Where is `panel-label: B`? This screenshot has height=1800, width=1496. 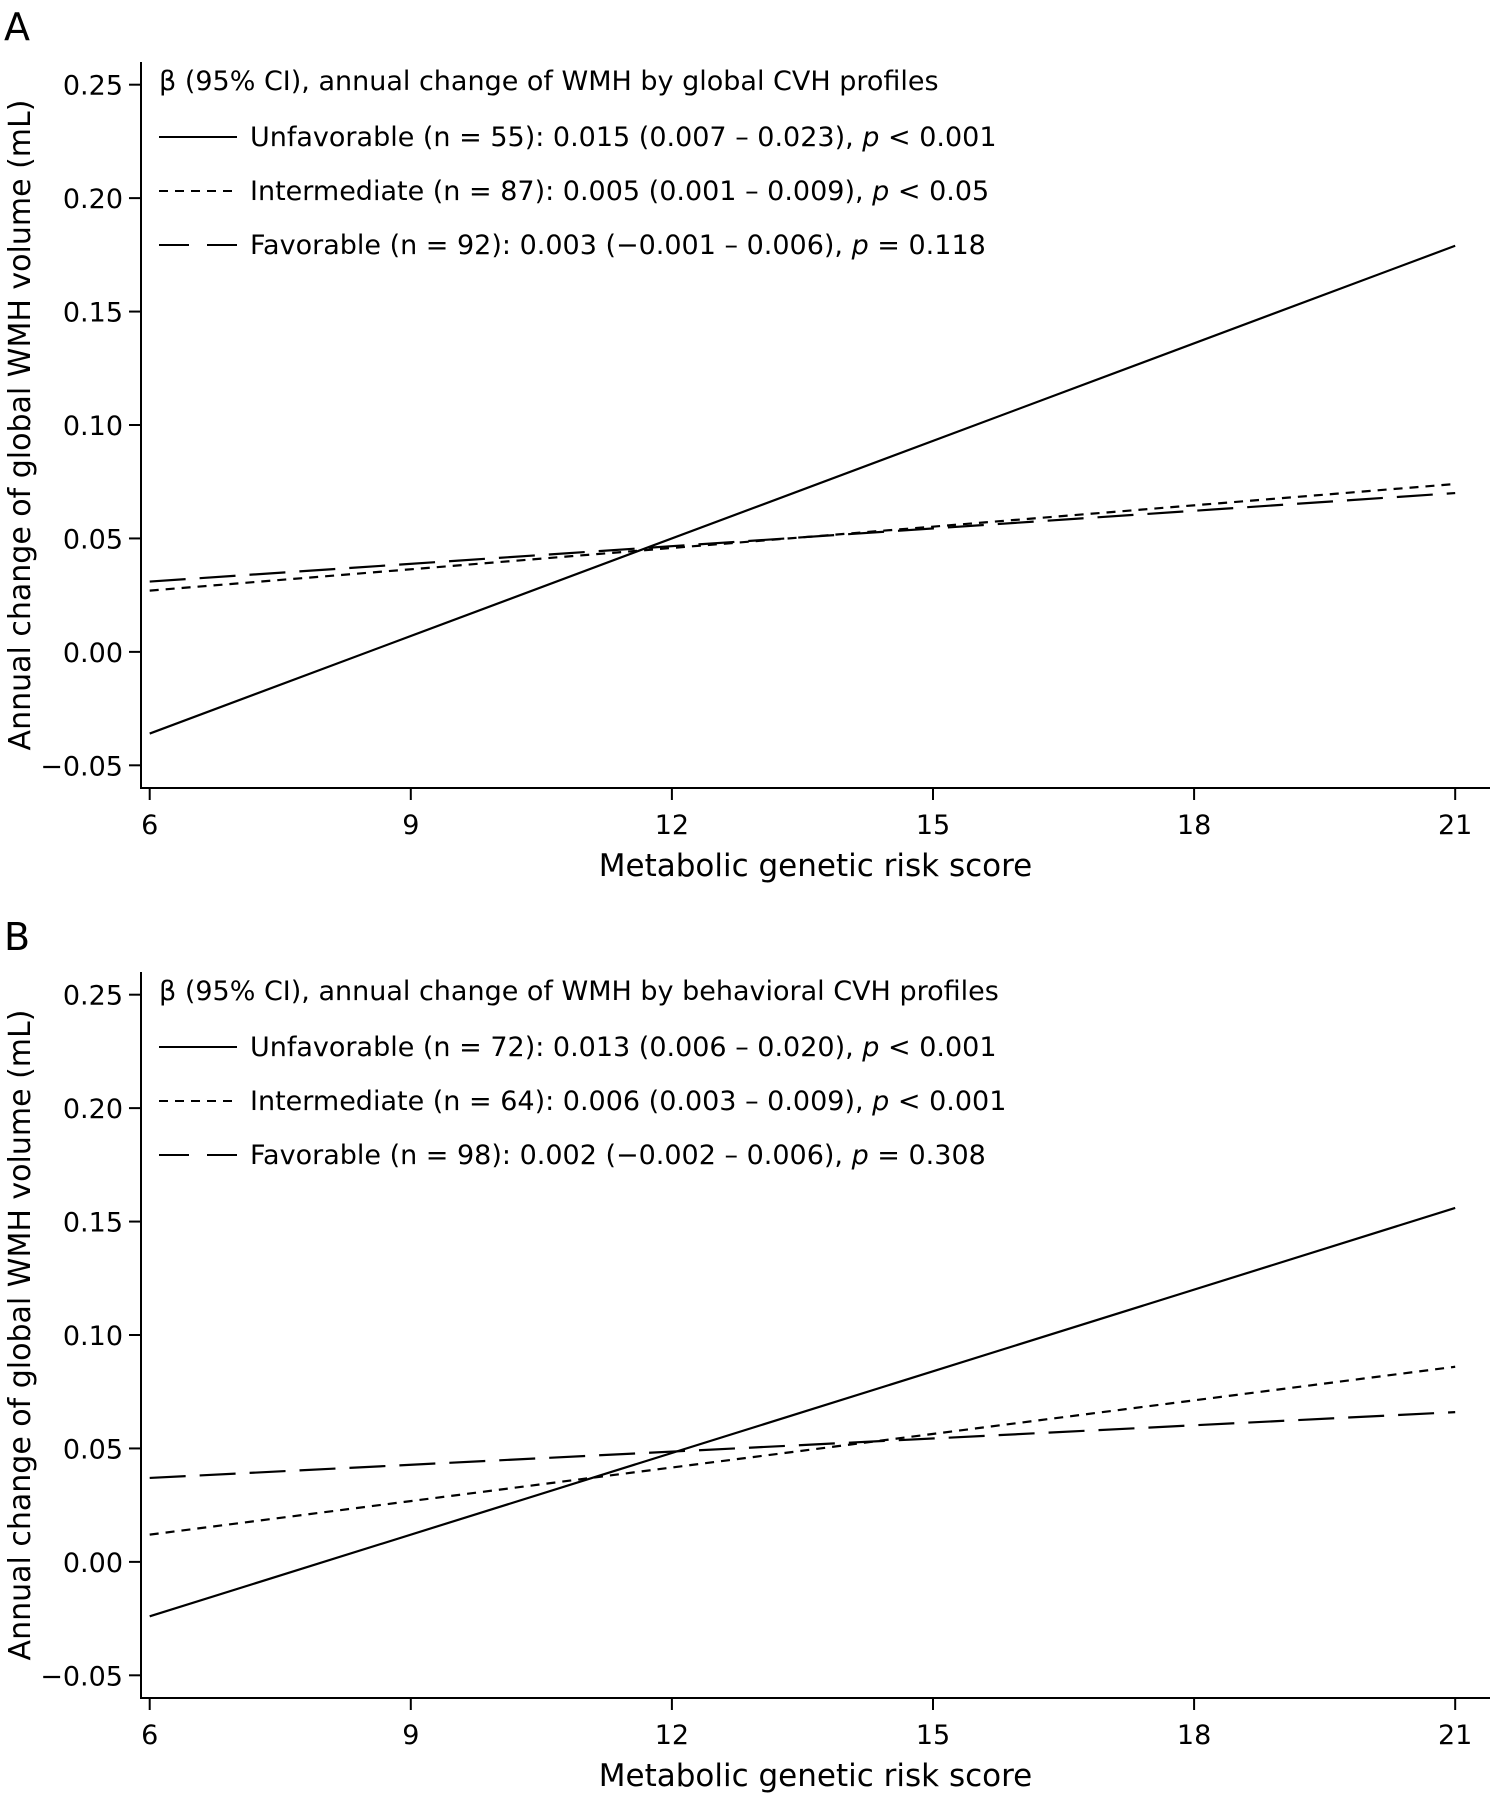 panel-label: B is located at coordinates (17, 937).